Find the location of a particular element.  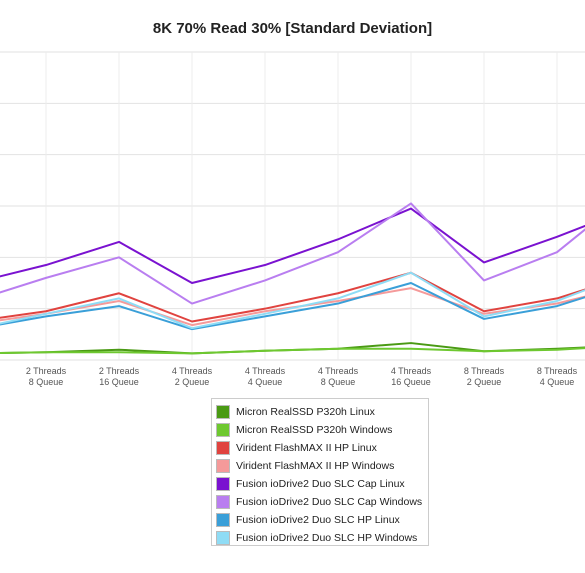

legend-item: Virident FlashMAX II HP Linux is located at coordinates (322, 448).